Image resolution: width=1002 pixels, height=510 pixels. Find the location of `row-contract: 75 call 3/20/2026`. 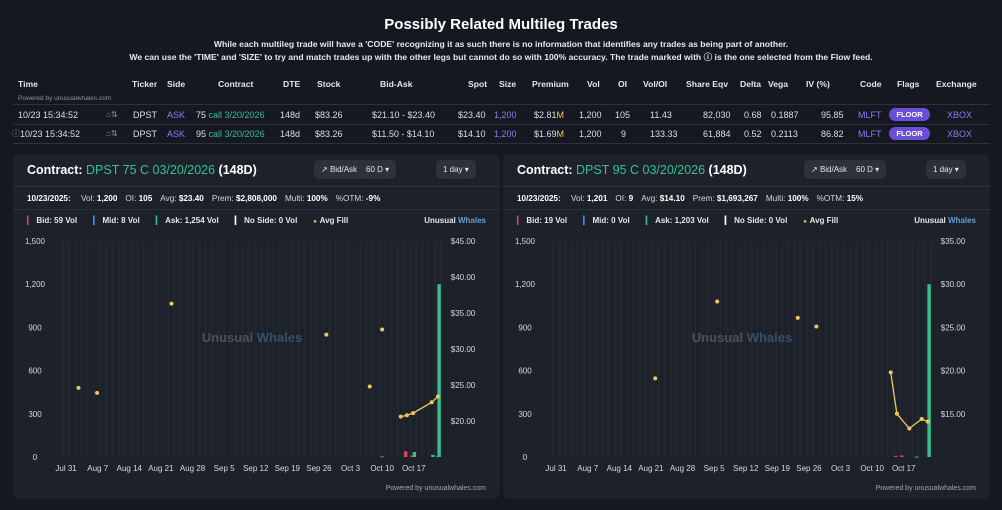

row-contract: 75 call 3/20/2026 is located at coordinates (230, 115).